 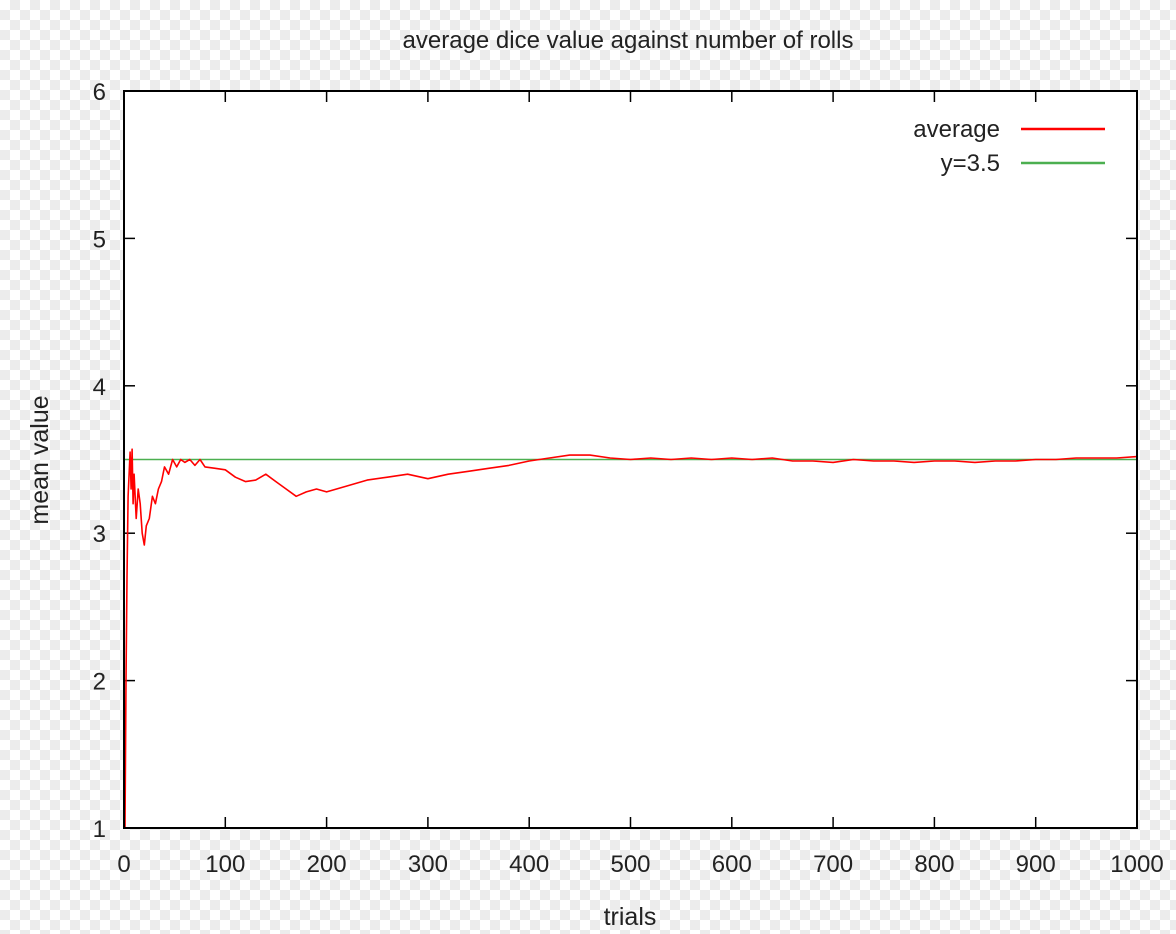 I want to click on y-tick-label: 6, so click(x=99, y=92).